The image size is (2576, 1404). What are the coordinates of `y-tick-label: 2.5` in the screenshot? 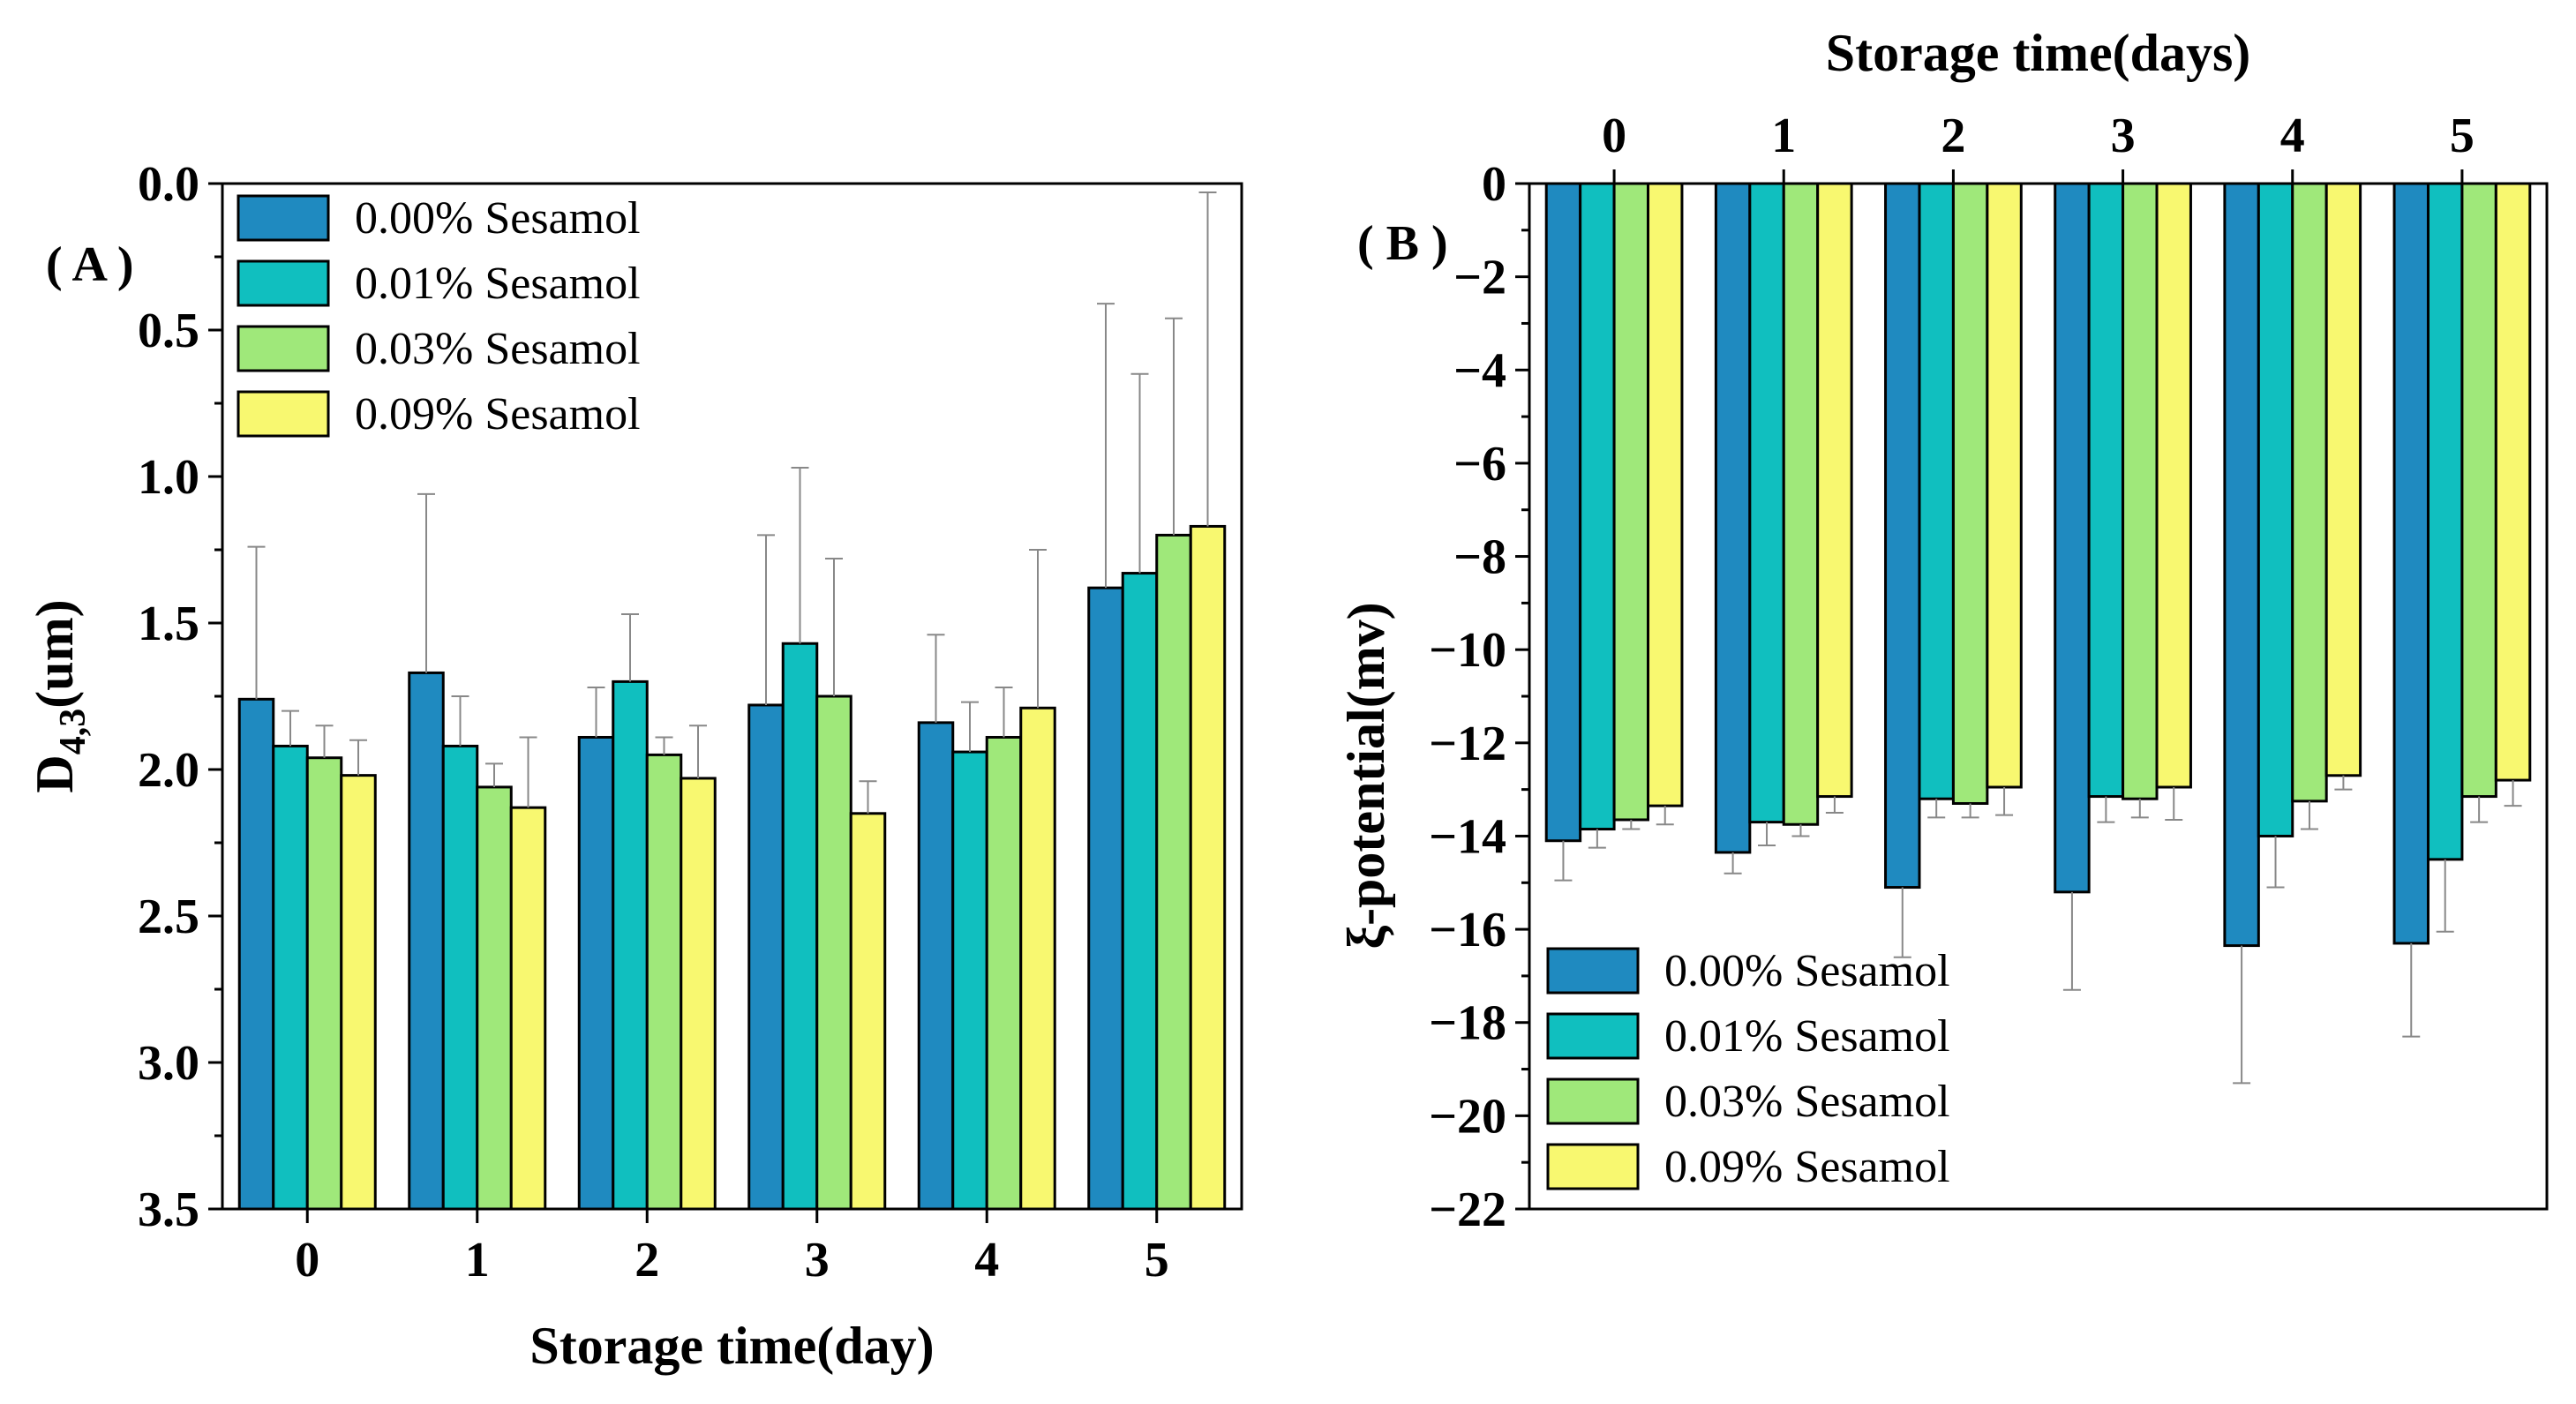 It's located at (168, 917).